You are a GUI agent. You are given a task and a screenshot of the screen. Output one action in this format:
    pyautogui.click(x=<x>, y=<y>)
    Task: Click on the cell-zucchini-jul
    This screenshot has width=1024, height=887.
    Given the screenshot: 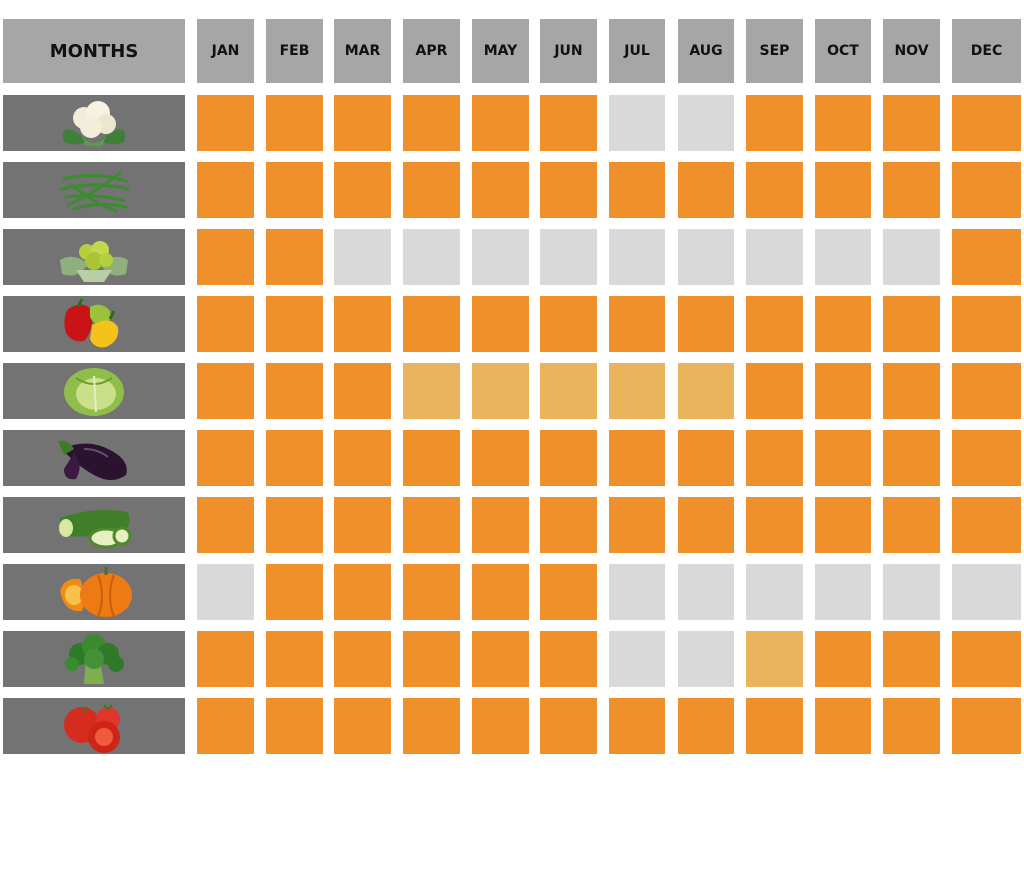 What is the action you would take?
    pyautogui.click(x=637, y=525)
    